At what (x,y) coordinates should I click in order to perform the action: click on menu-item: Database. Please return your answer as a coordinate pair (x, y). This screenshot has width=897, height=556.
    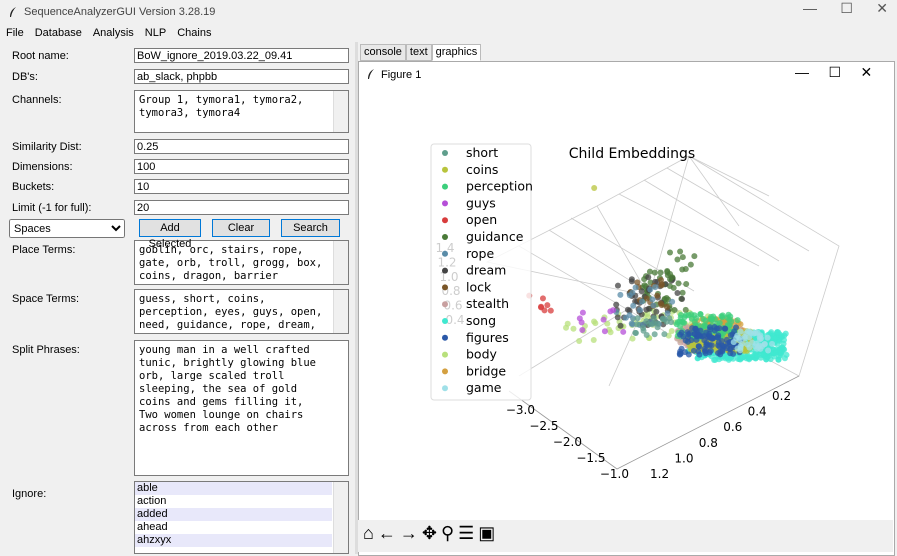
    Looking at the image, I should click on (58, 33).